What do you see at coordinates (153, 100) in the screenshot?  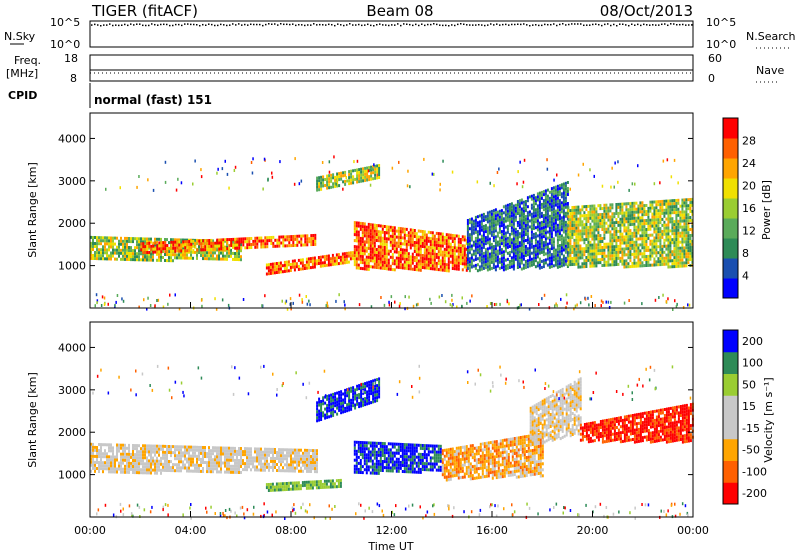 I see `cpid-value: normal (fast) 151` at bounding box center [153, 100].